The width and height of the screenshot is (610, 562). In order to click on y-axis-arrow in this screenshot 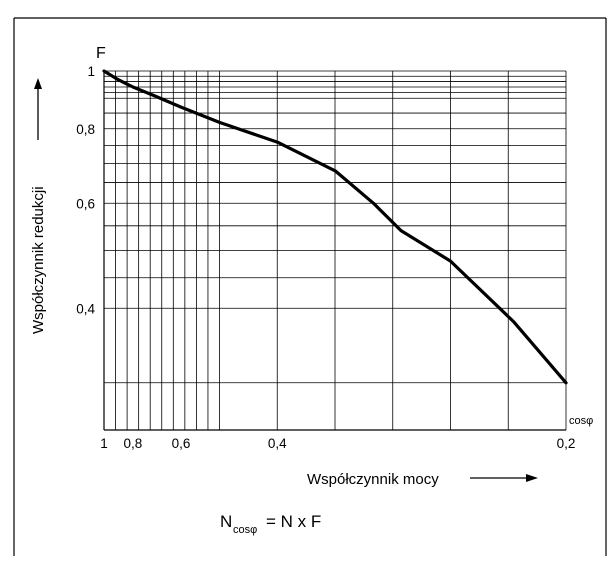, I will do `click(38, 109)`.